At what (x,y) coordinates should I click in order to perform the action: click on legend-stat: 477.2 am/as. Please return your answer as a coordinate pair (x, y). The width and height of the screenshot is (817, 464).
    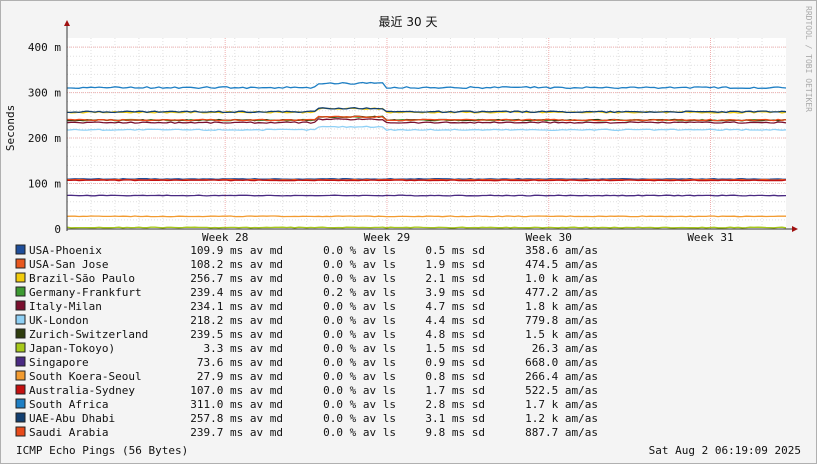
    Looking at the image, I should click on (561, 292).